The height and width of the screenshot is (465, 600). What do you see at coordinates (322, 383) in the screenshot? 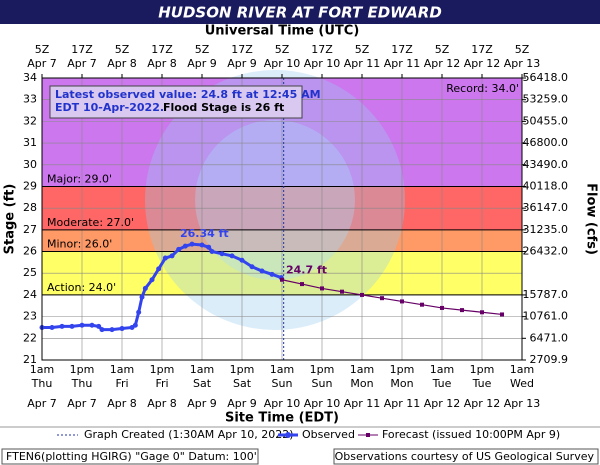
I see `x-tick-day: Sun` at bounding box center [322, 383].